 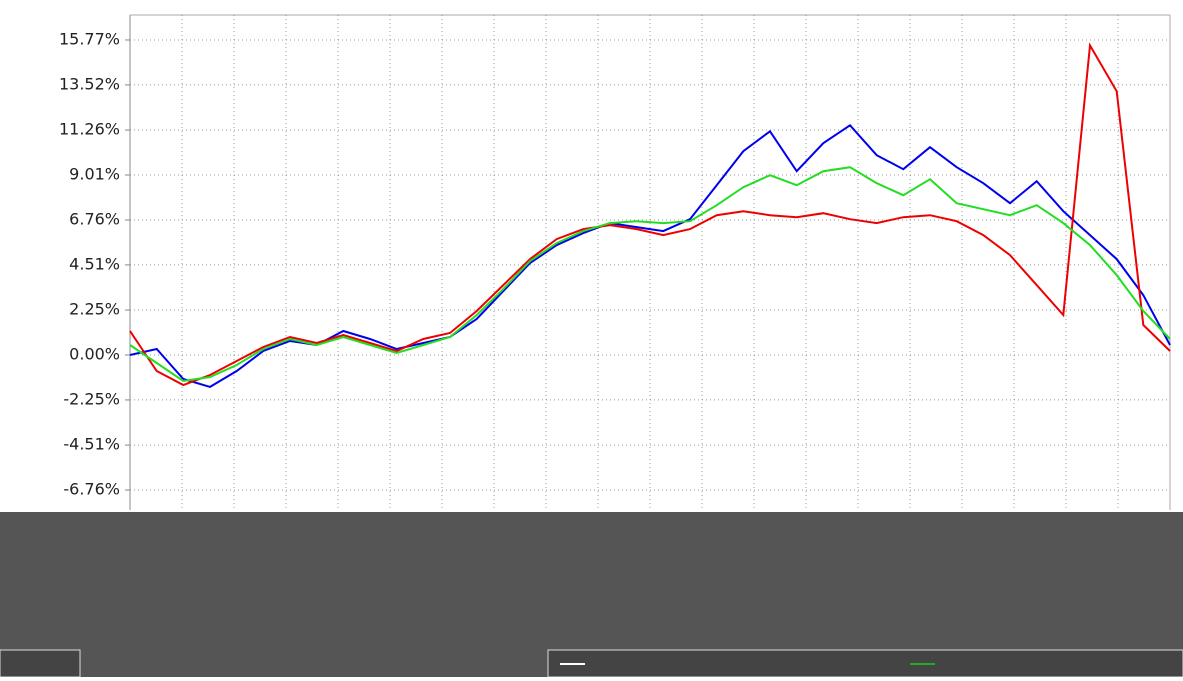 I want to click on y-tick-label: 6.76%, so click(x=94, y=218).